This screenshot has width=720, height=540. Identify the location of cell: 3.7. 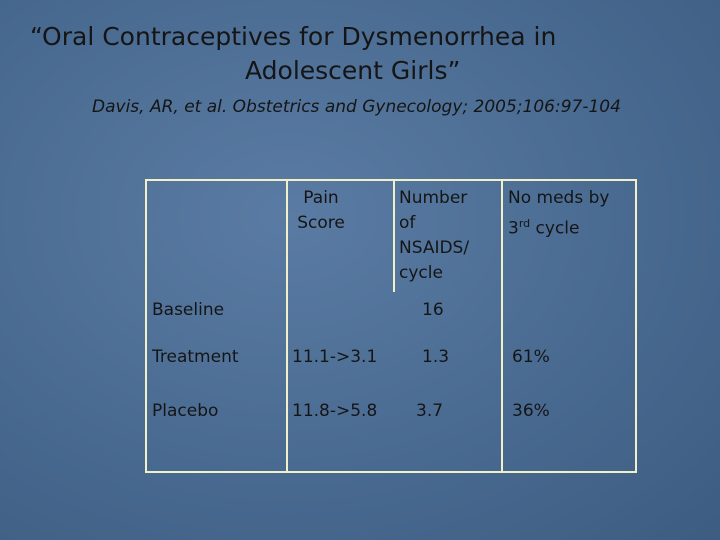
(430, 411).